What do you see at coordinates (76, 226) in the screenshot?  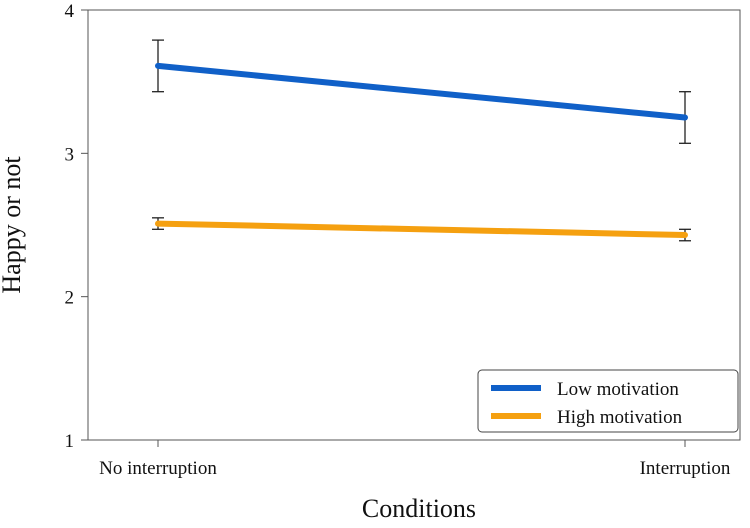 I see `y-axis-ticks: 1 2 3 4` at bounding box center [76, 226].